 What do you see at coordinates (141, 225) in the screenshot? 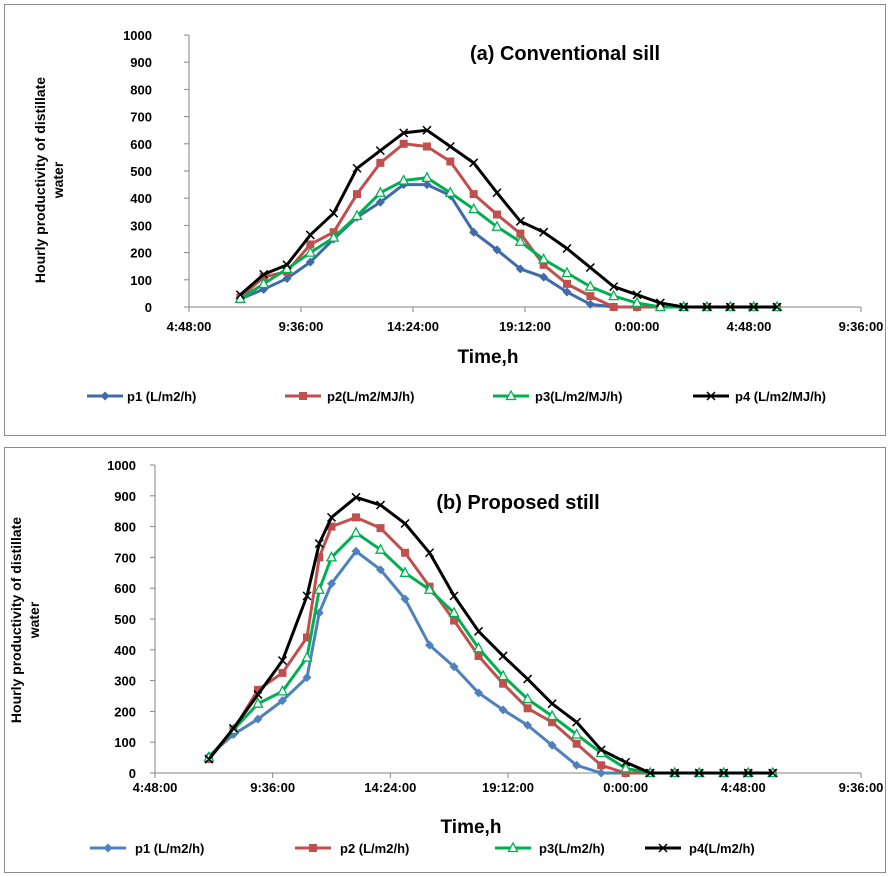
I see `y-tick-label: 300` at bounding box center [141, 225].